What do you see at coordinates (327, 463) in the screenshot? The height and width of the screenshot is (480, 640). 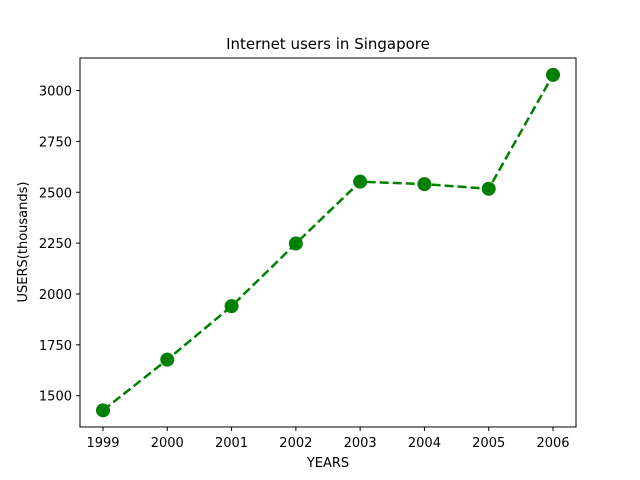 I see `x-axis-label: YEARS` at bounding box center [327, 463].